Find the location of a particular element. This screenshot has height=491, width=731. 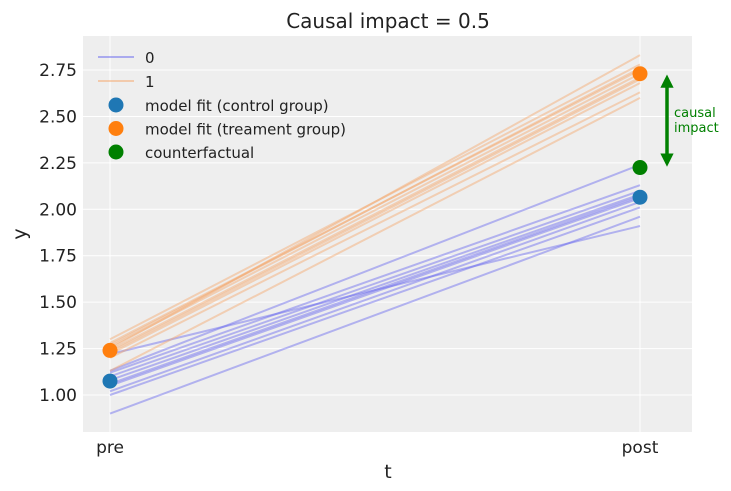

y-axis-label: y is located at coordinates (20, 233).